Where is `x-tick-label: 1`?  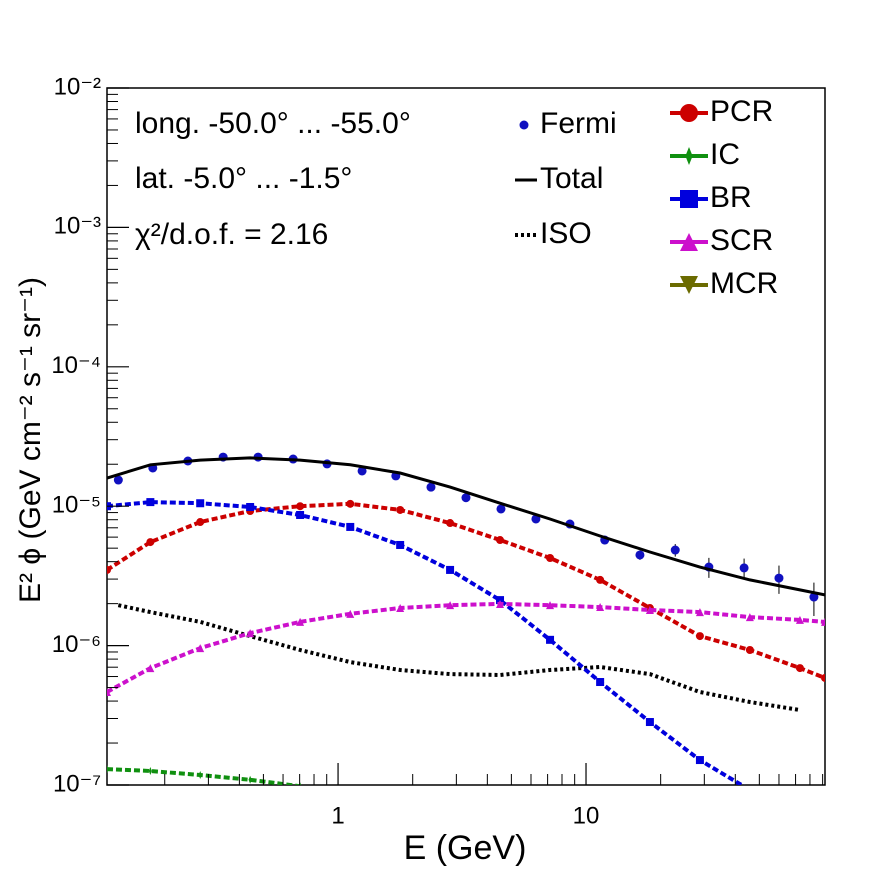 x-tick-label: 1 is located at coordinates (337, 815).